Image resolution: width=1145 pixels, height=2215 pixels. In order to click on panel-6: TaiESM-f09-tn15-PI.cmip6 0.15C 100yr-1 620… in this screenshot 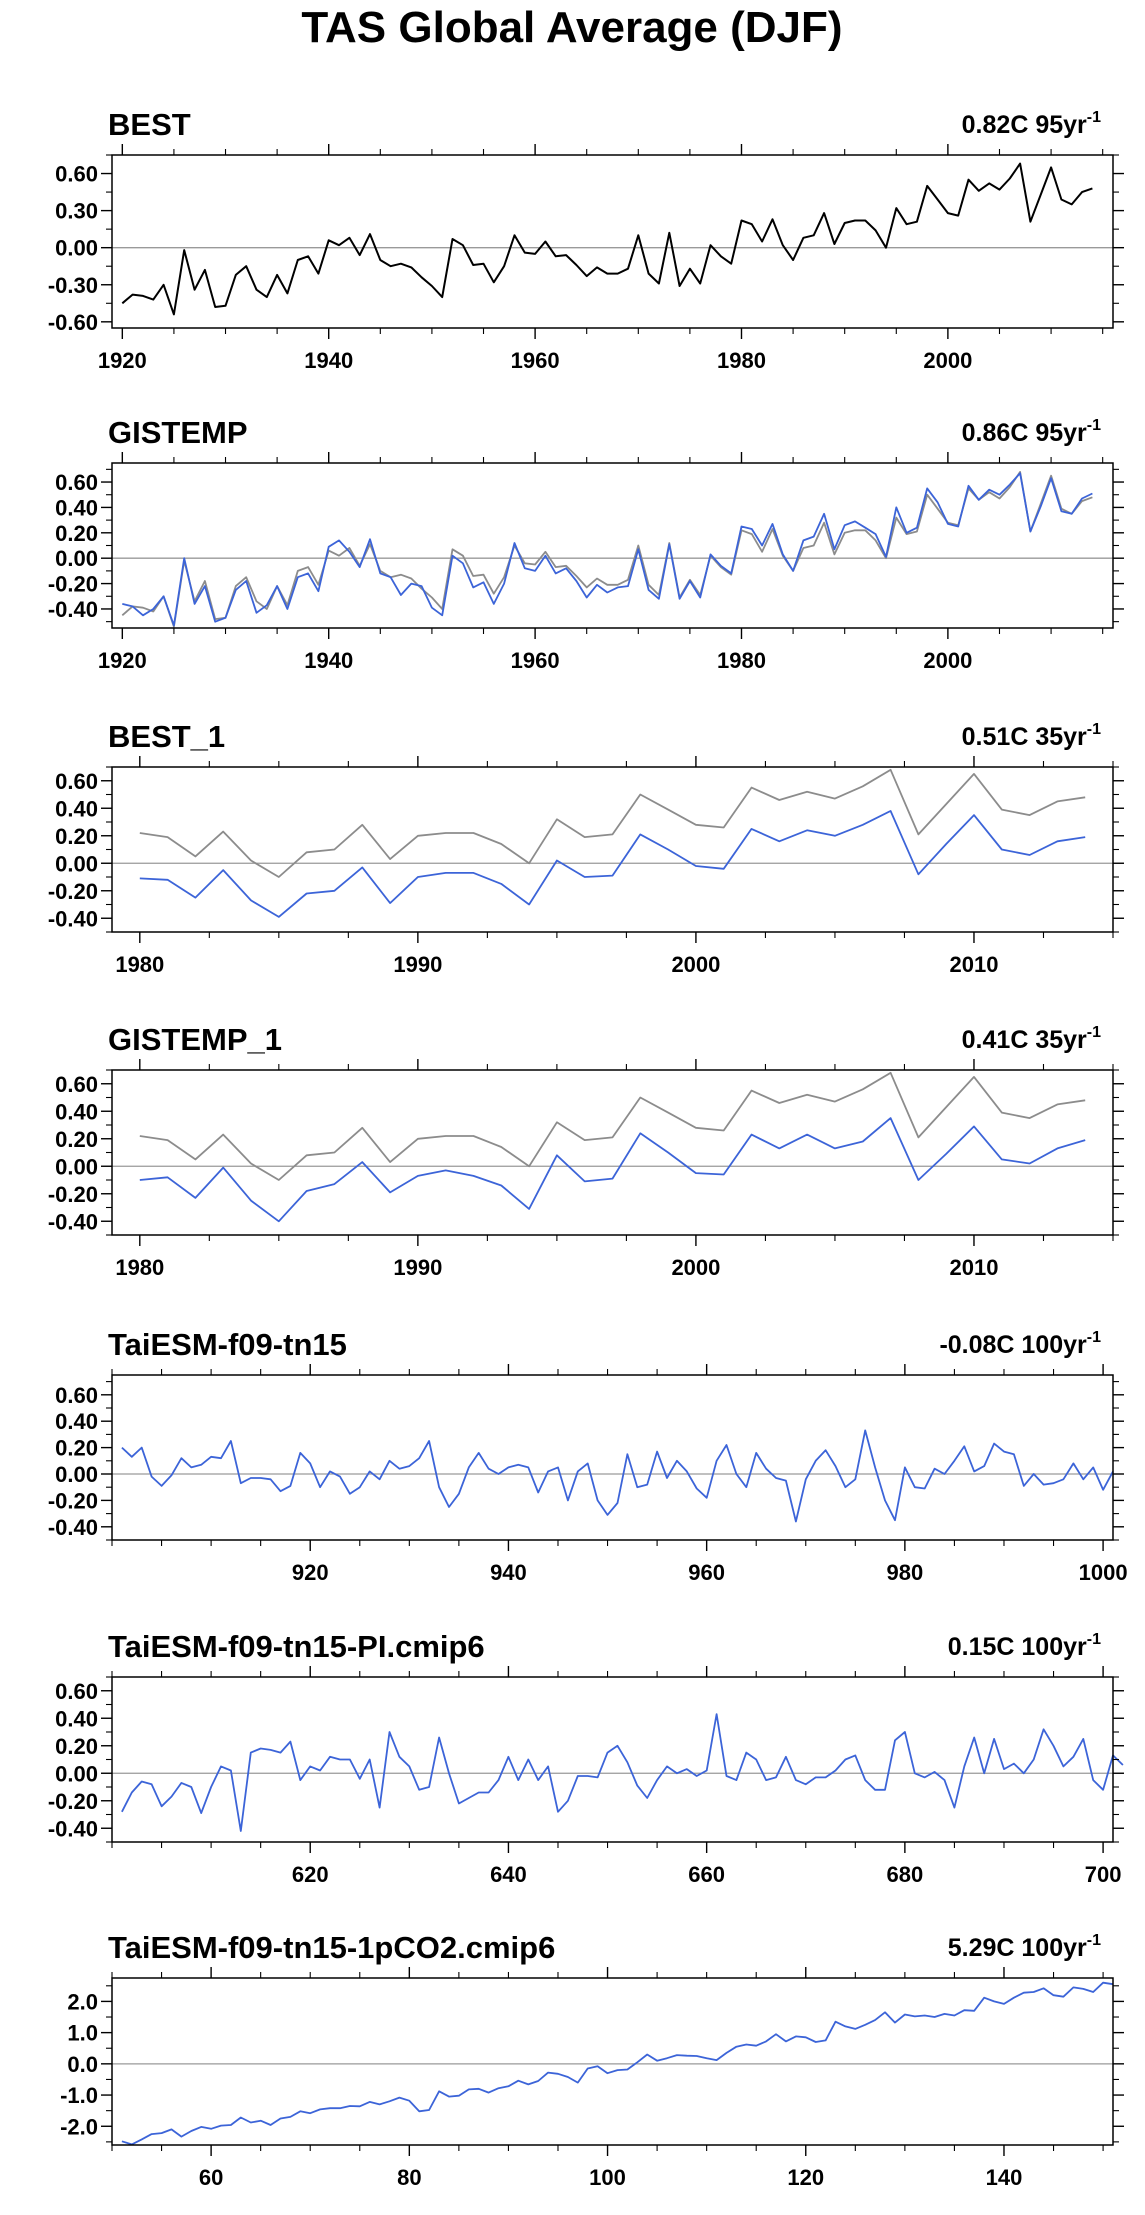, I will do `click(586, 1758)`.